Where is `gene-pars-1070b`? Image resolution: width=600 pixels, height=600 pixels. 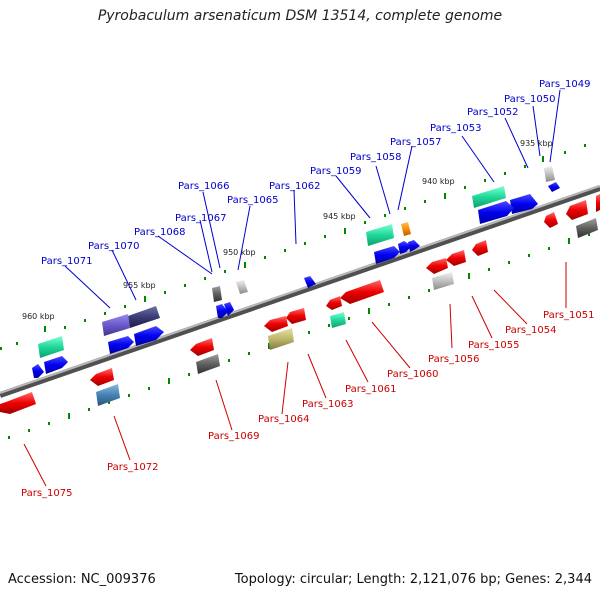 gene-pars-1070b is located at coordinates (116, 325).